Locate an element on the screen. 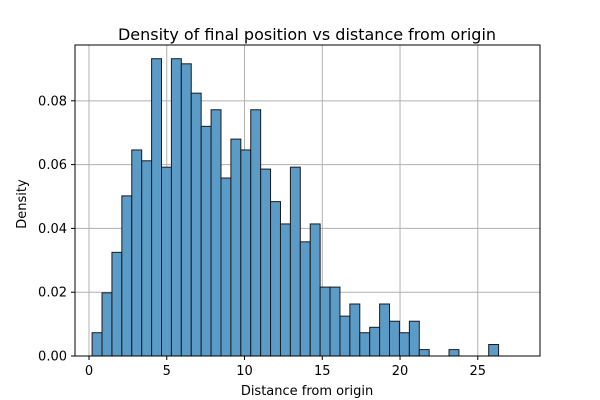  x-tick-label: 25 is located at coordinates (478, 371).